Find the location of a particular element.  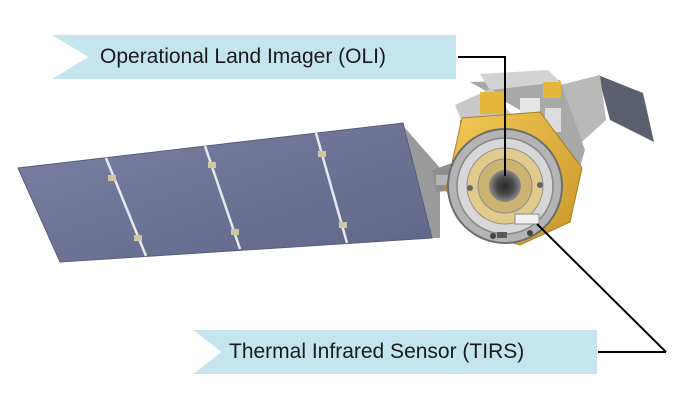

secondary-solar-panel is located at coordinates (626, 108).